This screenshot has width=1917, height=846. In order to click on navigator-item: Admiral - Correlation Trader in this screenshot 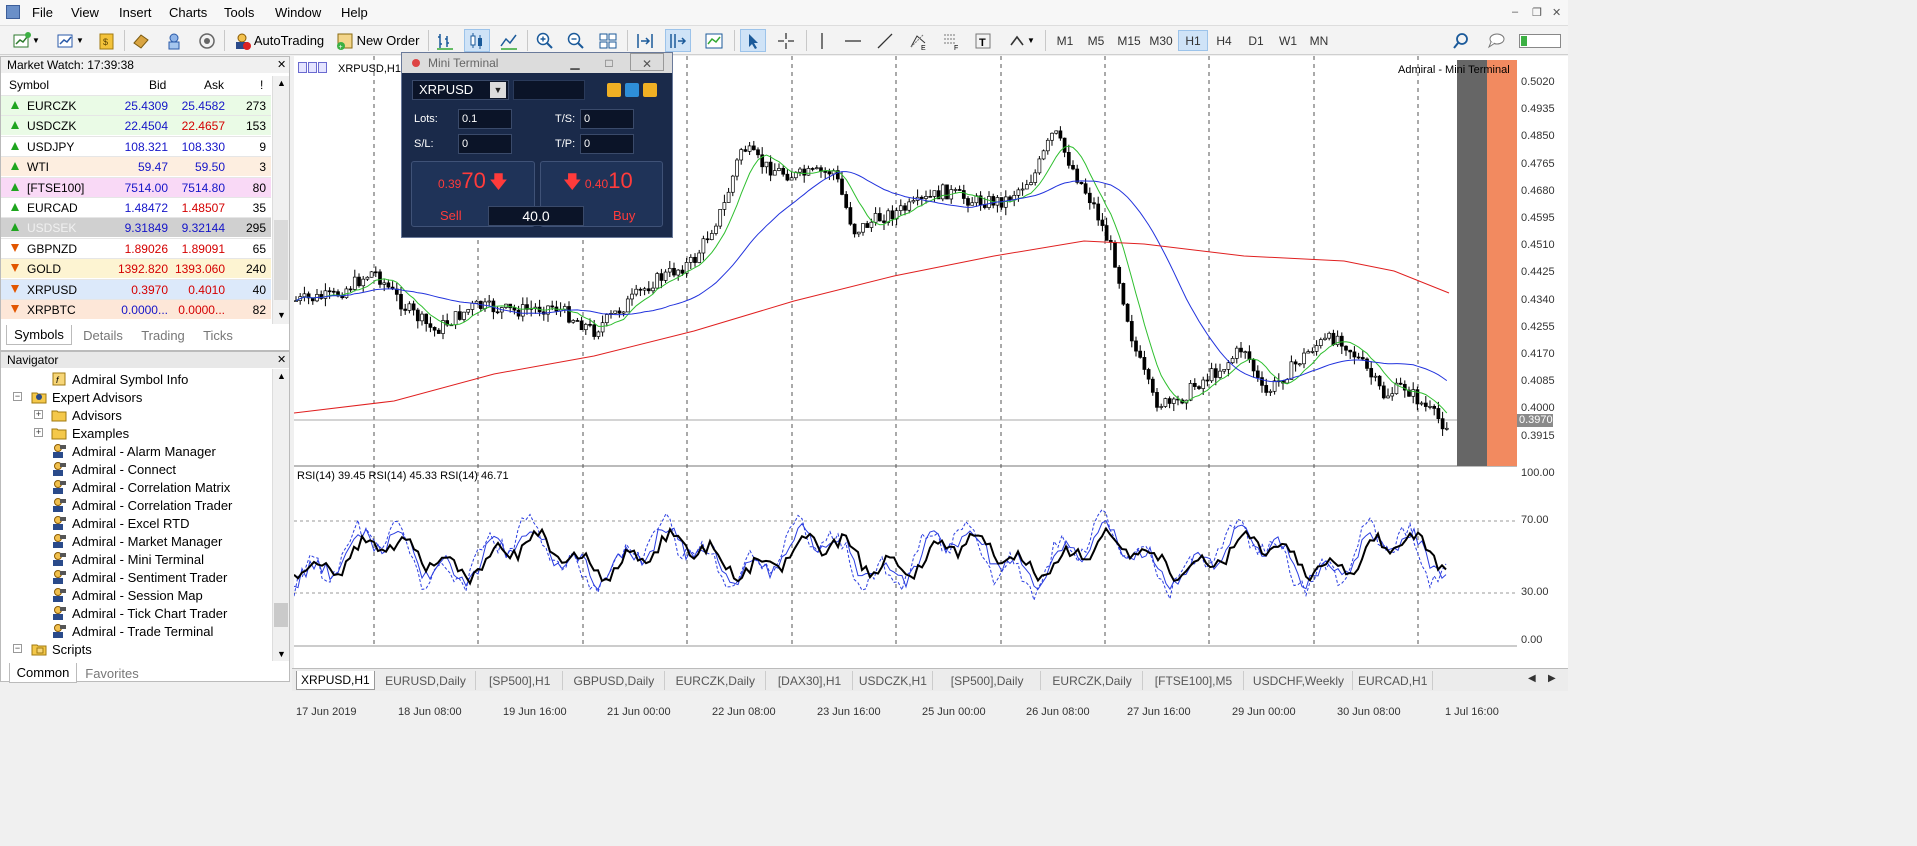, I will do `click(141, 505)`.